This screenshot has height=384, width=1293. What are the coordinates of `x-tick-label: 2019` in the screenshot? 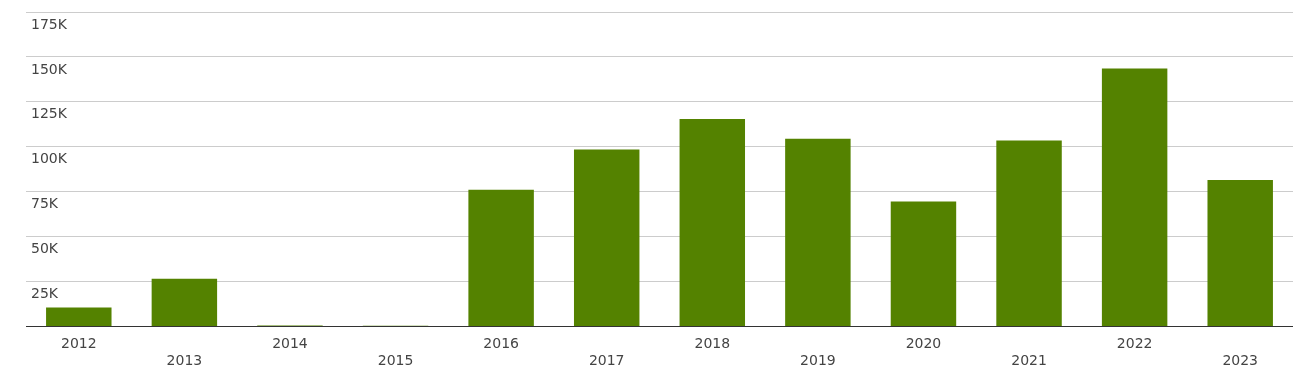 It's located at (818, 360).